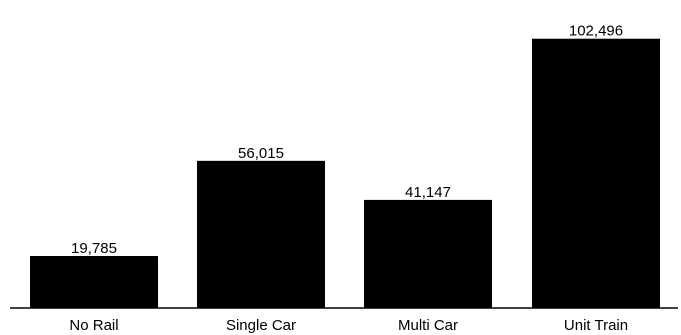 This screenshot has height=335, width=681. What do you see at coordinates (93, 325) in the screenshot?
I see `x-tick-label-no-rail: No Rail` at bounding box center [93, 325].